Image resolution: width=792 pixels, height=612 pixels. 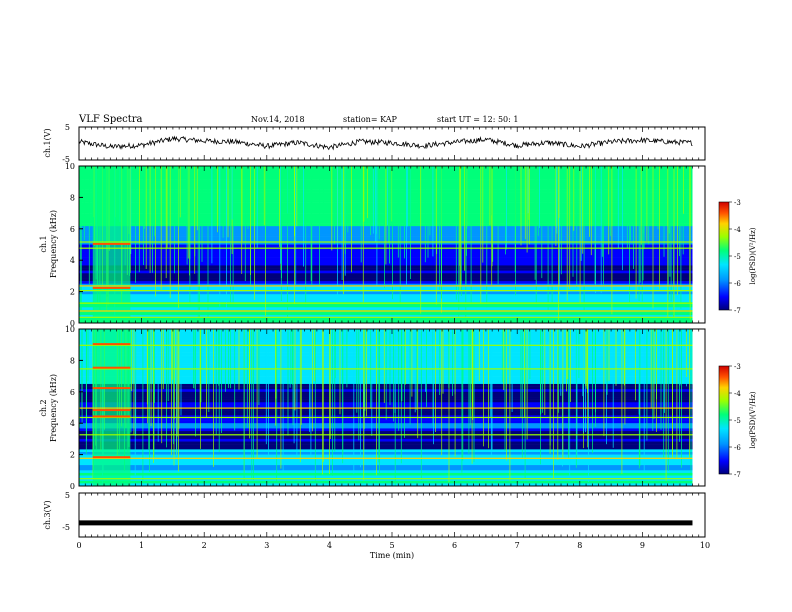 I want to click on ch1-waveform-line, so click(x=385, y=143).